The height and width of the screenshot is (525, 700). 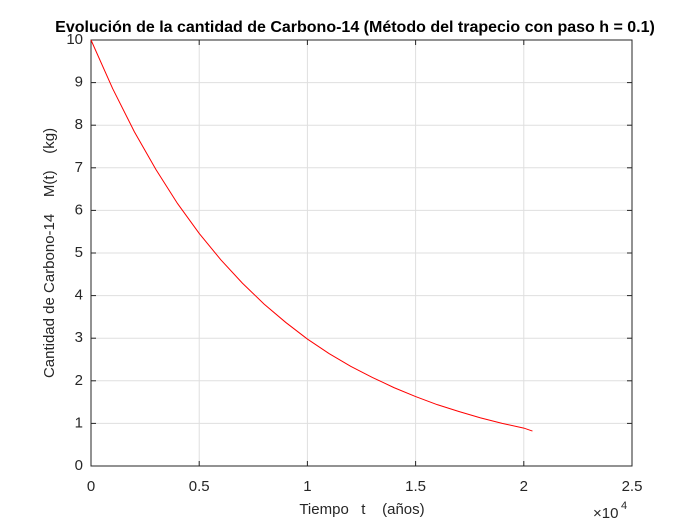 What do you see at coordinates (415, 486) in the screenshot?
I see `x-tick-label: 1.5` at bounding box center [415, 486].